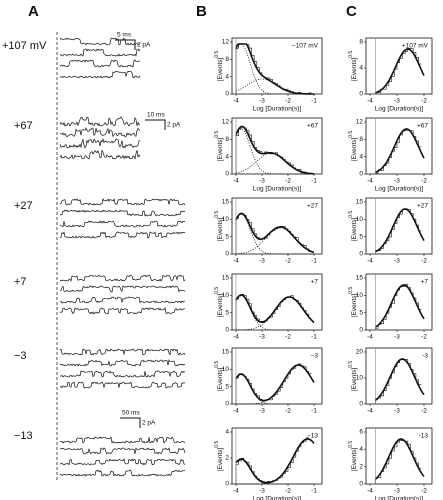 This screenshot has width=443, height=500. What do you see at coordinates (312, 206) in the screenshot?
I see `plot-voltage: +27` at bounding box center [312, 206].